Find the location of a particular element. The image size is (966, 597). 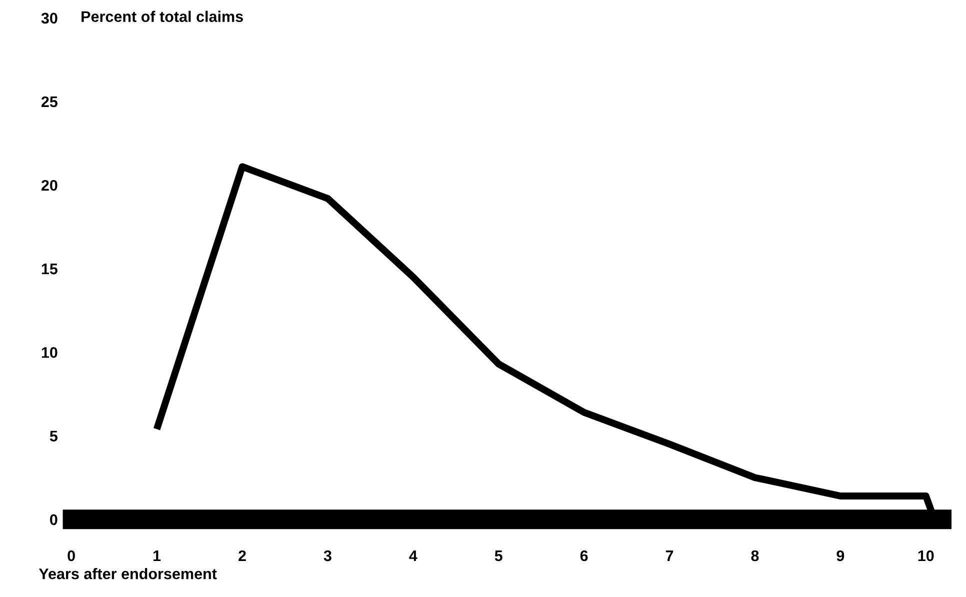

y-axis-title: Percent of total claims is located at coordinates (162, 16).